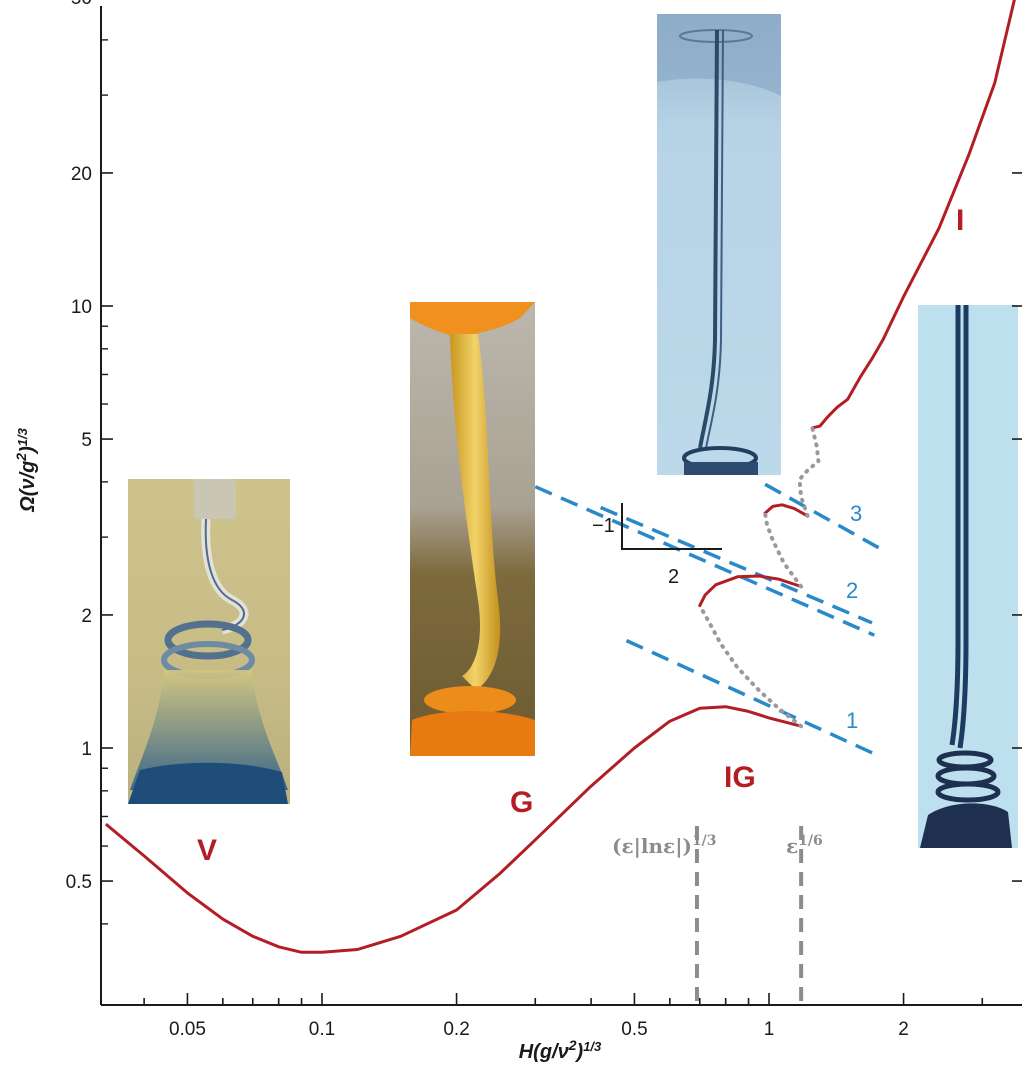 This screenshot has height=1070, width=1022. What do you see at coordinates (456, 1029) in the screenshot?
I see `x-tick-label-2: 0.2` at bounding box center [456, 1029].